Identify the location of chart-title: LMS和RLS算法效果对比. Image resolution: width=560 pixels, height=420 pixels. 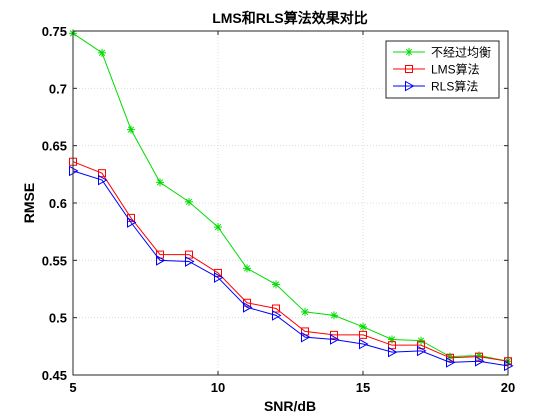
(290, 18).